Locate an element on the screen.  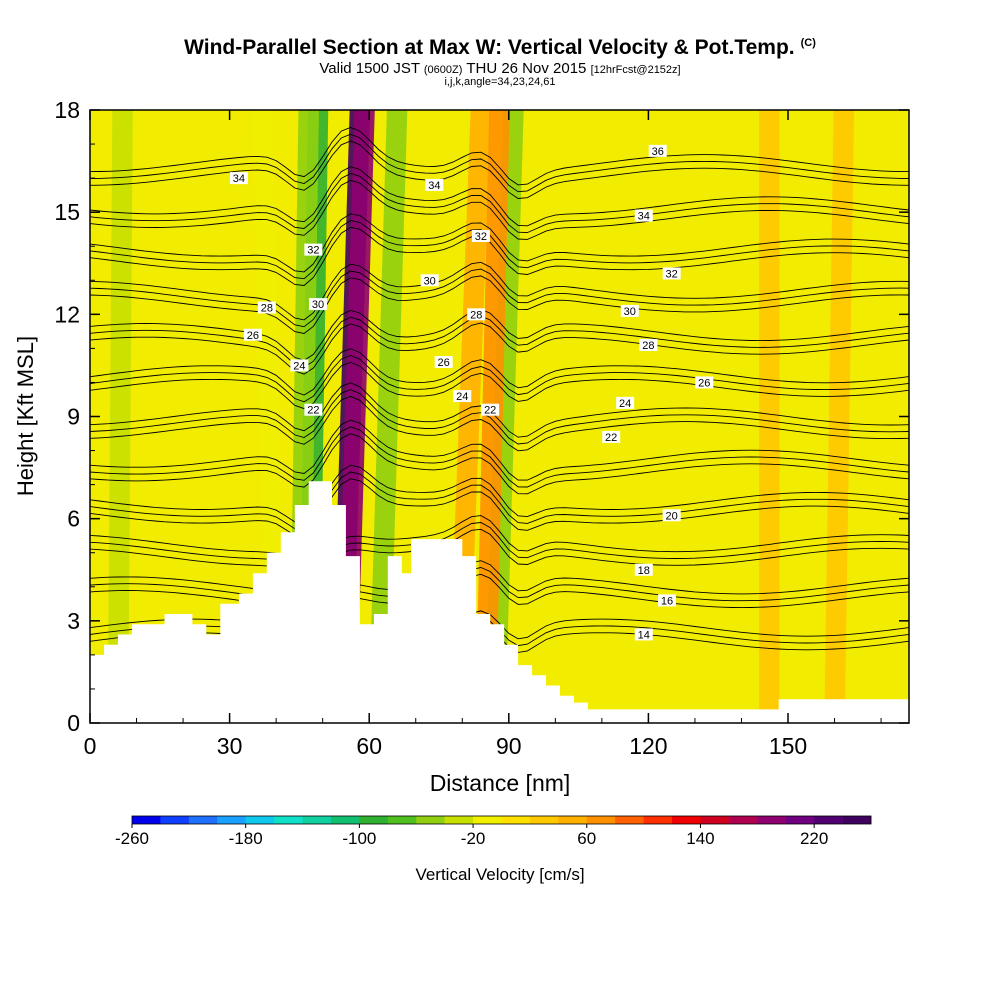
x-tick-label: 90 is located at coordinates (509, 746).